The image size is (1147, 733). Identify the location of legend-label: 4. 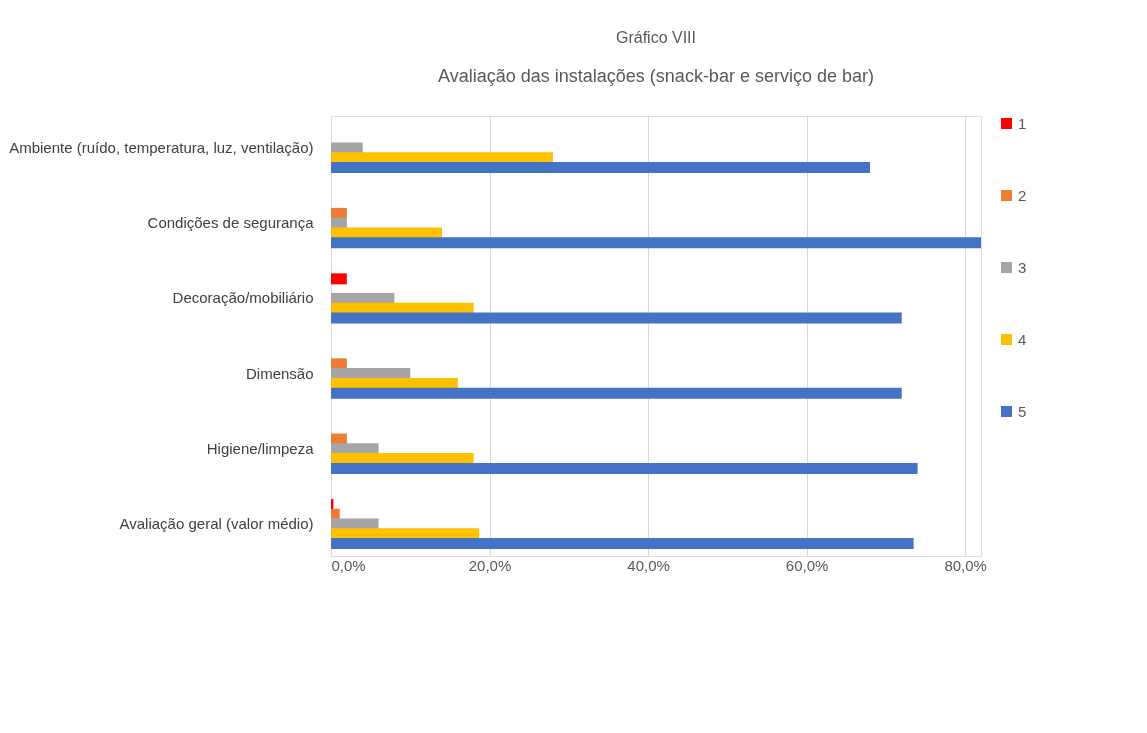
(1022, 339).